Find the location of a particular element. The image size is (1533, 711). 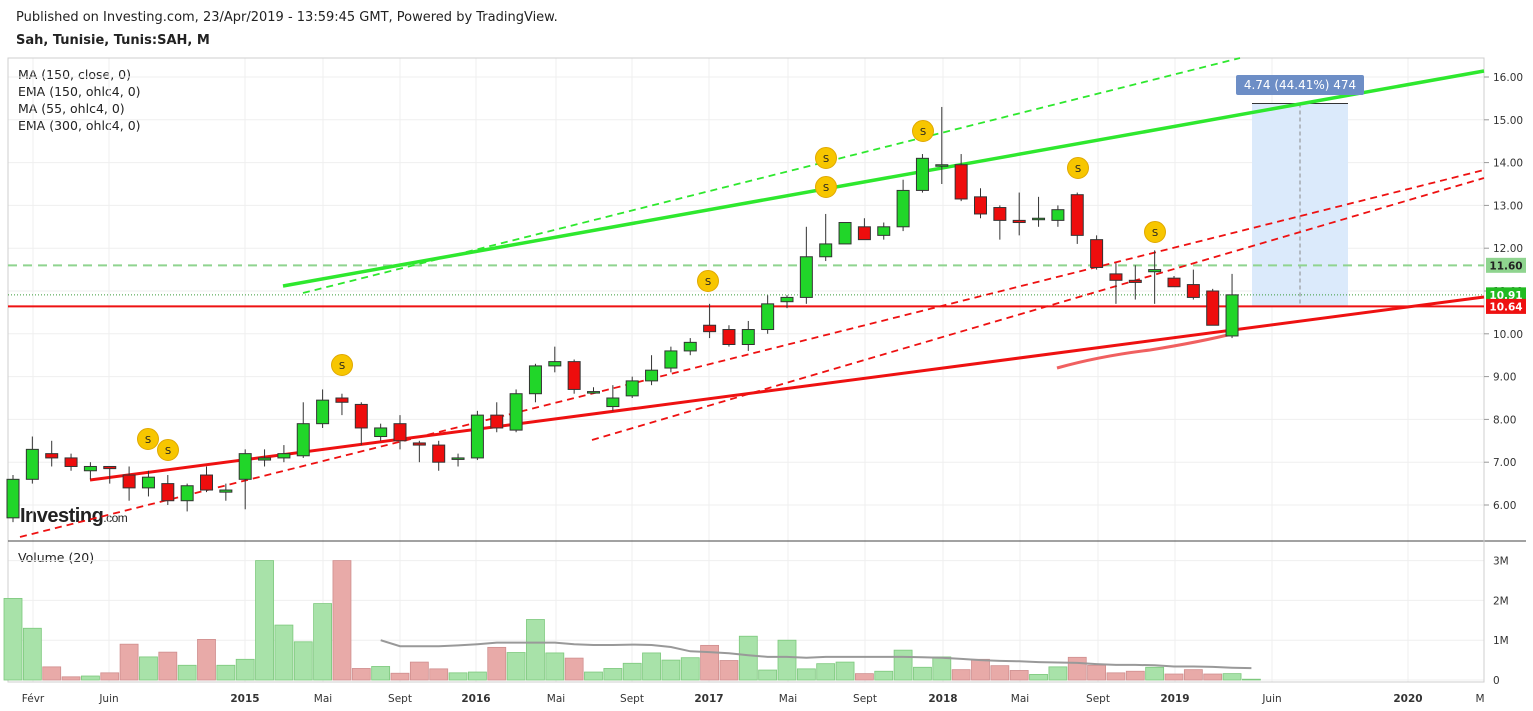

indicator-label: EMA (300, ohlc4, 0) is located at coordinates (79, 125).